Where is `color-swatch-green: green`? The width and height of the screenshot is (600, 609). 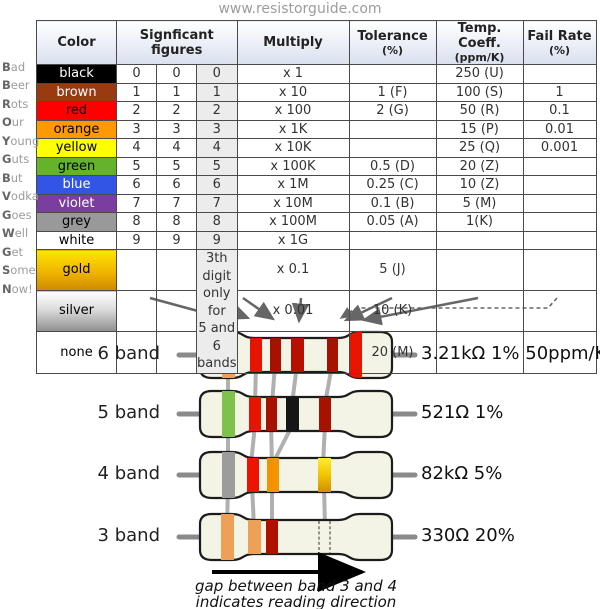 color-swatch-green: green is located at coordinates (76, 166).